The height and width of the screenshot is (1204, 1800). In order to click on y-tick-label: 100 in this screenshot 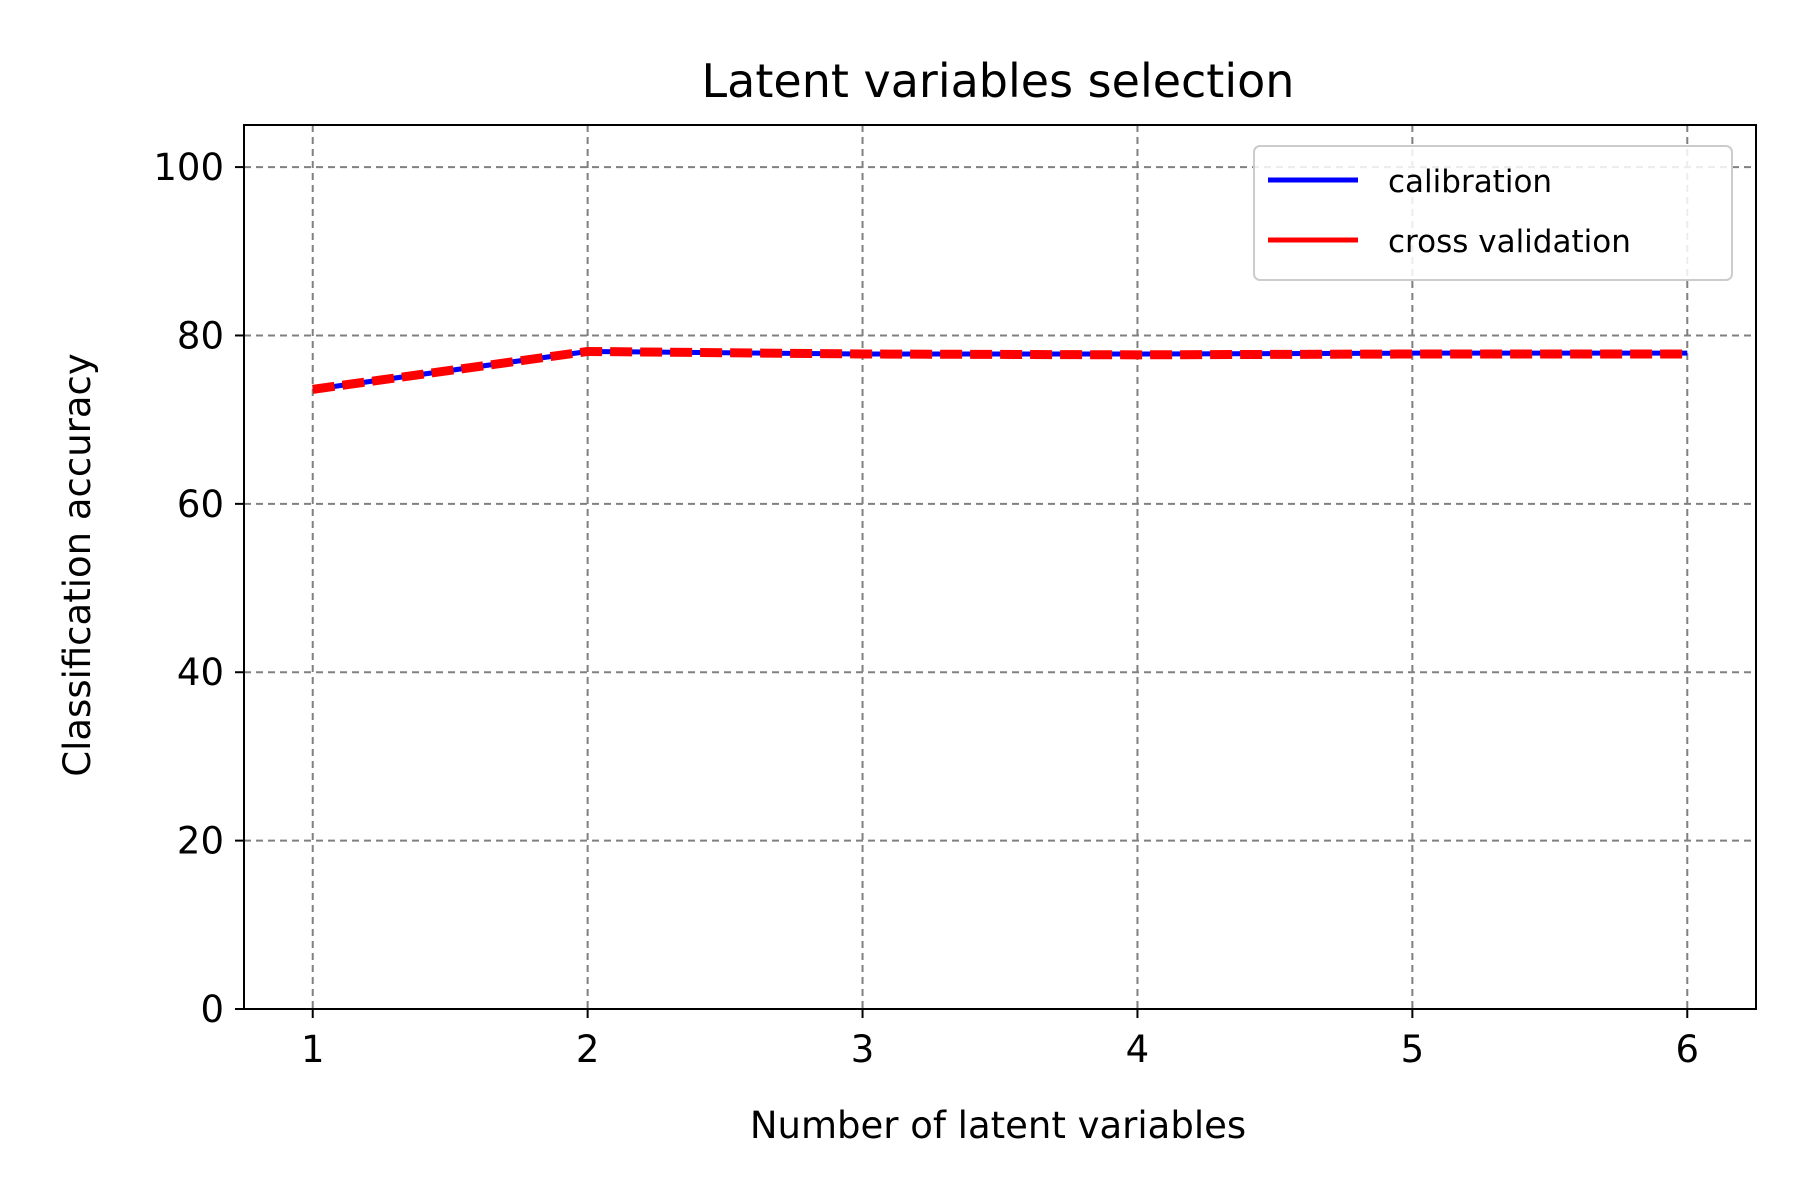, I will do `click(188, 167)`.